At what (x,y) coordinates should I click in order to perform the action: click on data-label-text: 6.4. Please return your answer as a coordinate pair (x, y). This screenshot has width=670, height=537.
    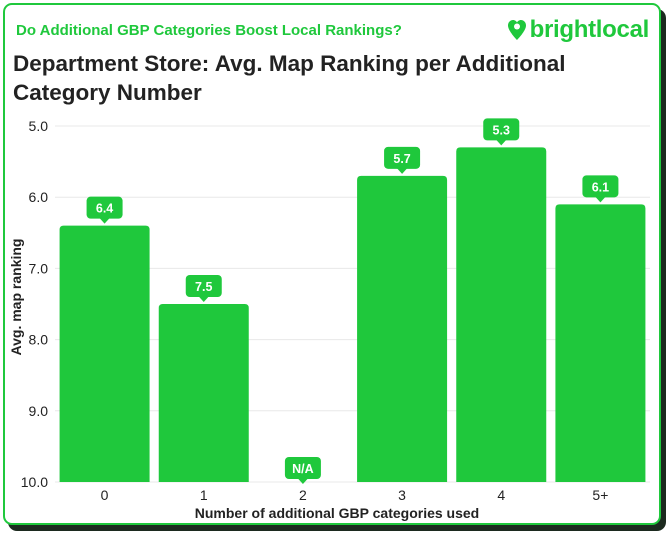
    Looking at the image, I should click on (104, 209).